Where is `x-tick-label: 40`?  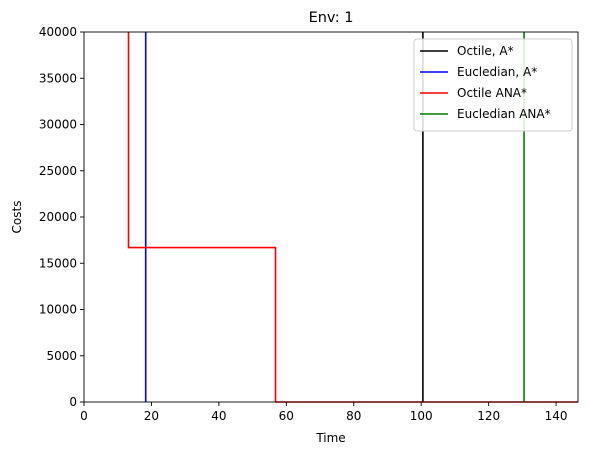 x-tick-label: 40 is located at coordinates (218, 416).